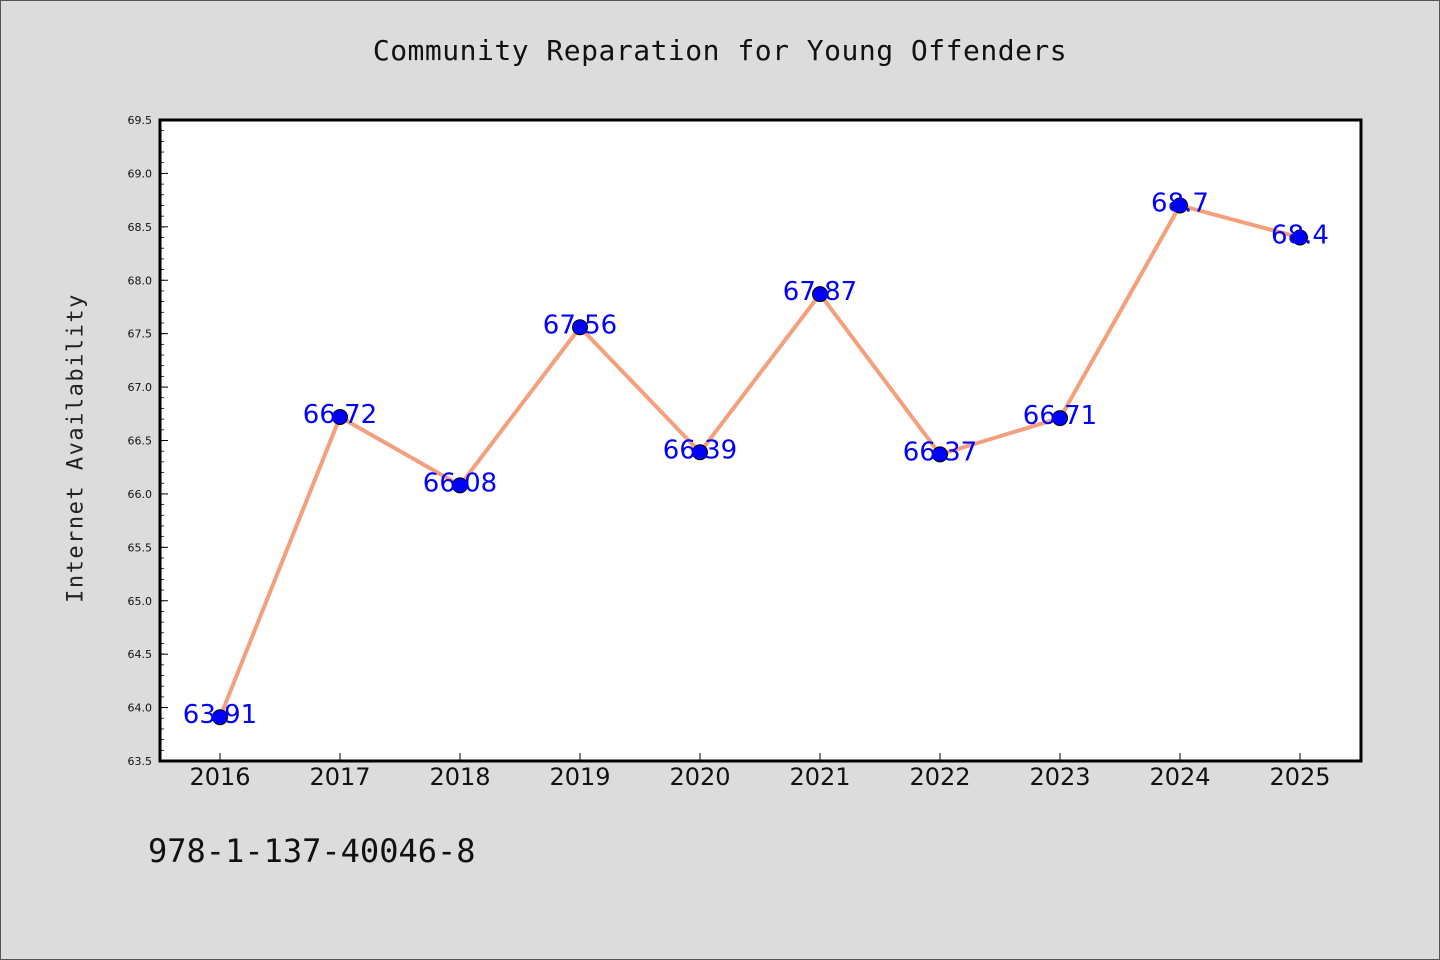  What do you see at coordinates (140, 280) in the screenshot?
I see `y-tick-label: 68.0` at bounding box center [140, 280].